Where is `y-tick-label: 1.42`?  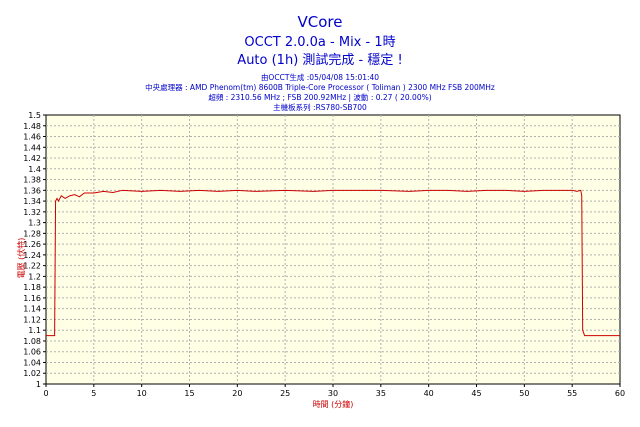 y-tick-label: 1.42 is located at coordinates (32, 158).